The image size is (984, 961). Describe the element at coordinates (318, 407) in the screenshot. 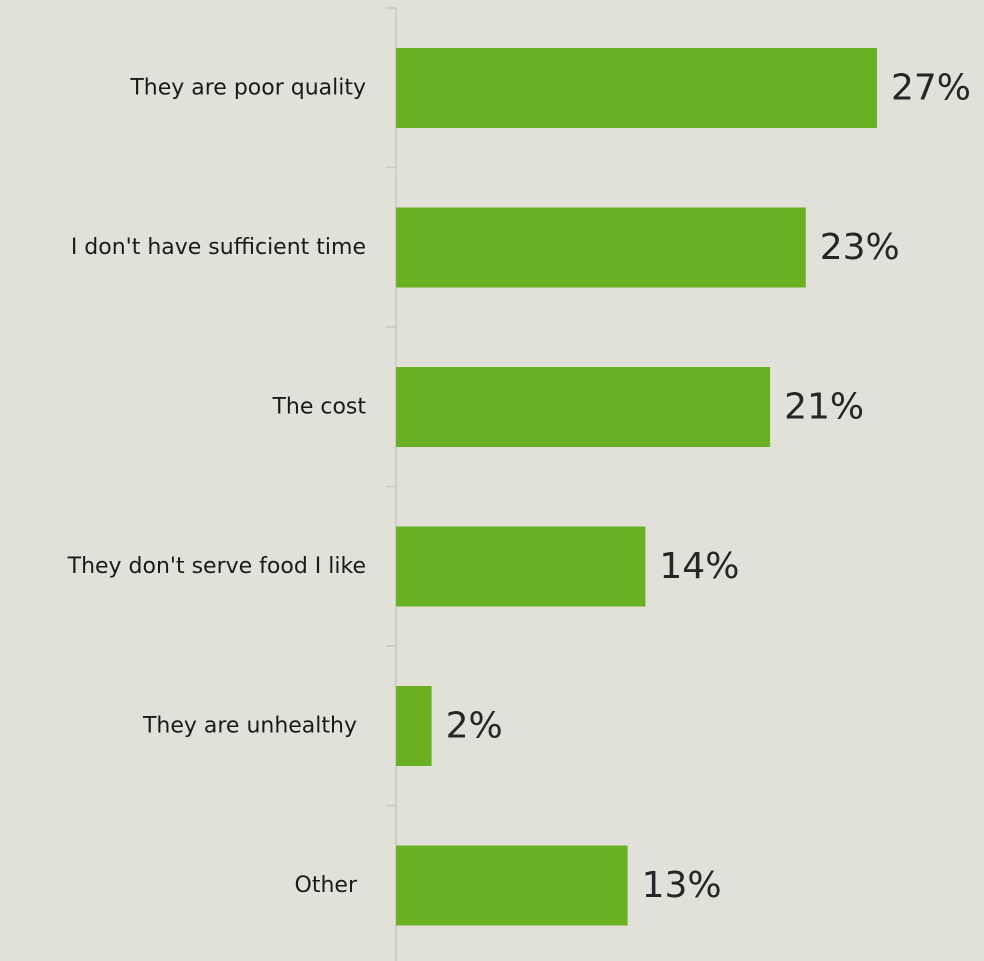

I see `category-label: The cost` at that location.